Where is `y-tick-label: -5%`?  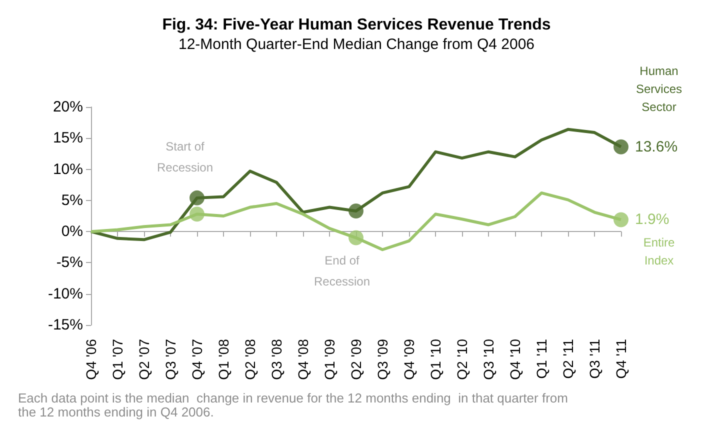
y-tick-label: -5% is located at coordinates (69, 263).